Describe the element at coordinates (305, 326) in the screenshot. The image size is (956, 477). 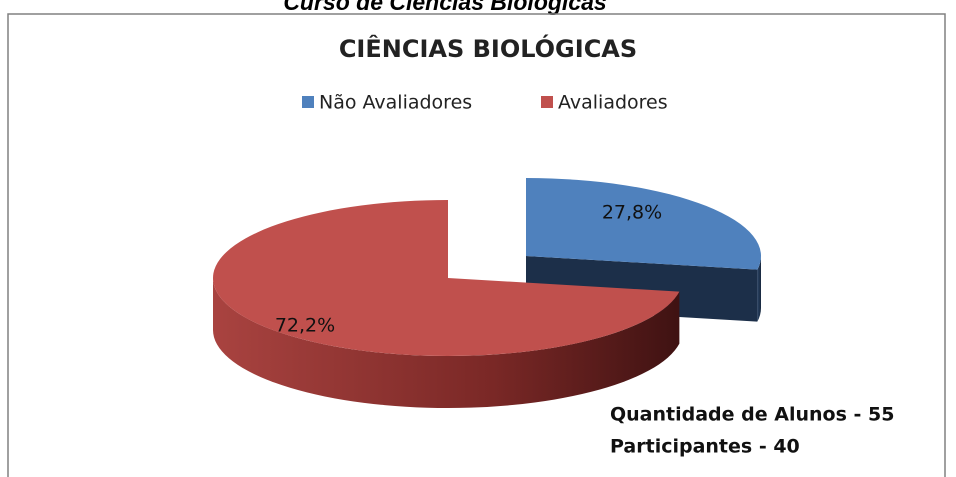
I see `data-label: 72,2%` at that location.